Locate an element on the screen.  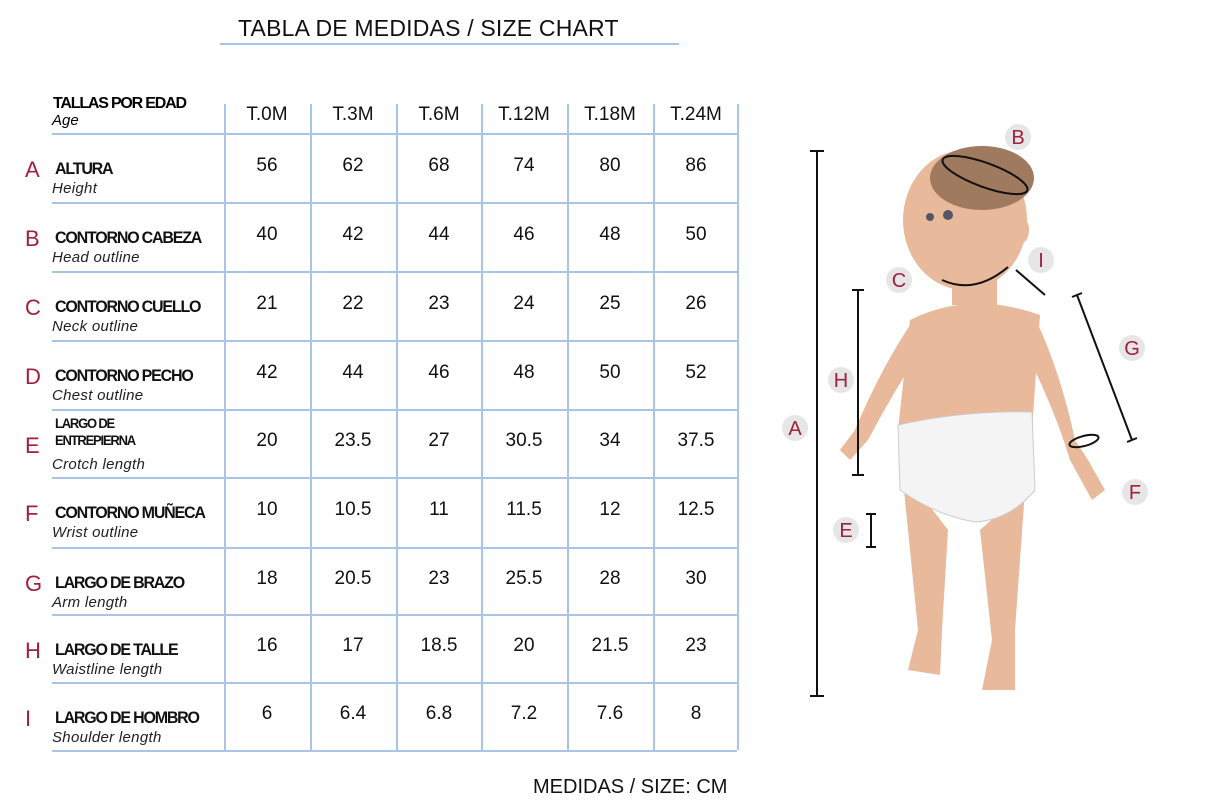
row-letter: C is located at coordinates (33, 307).